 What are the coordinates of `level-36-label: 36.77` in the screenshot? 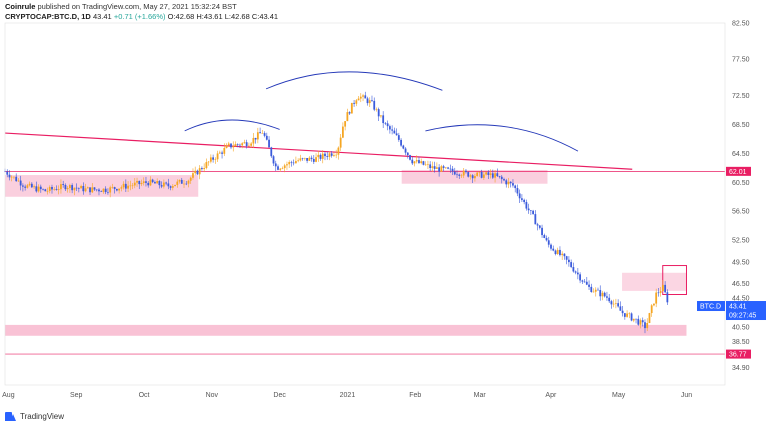 It's located at (738, 355).